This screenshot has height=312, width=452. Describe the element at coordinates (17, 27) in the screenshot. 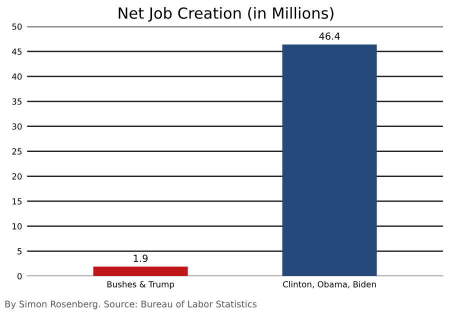

I see `y-tick-label: 50` at that location.